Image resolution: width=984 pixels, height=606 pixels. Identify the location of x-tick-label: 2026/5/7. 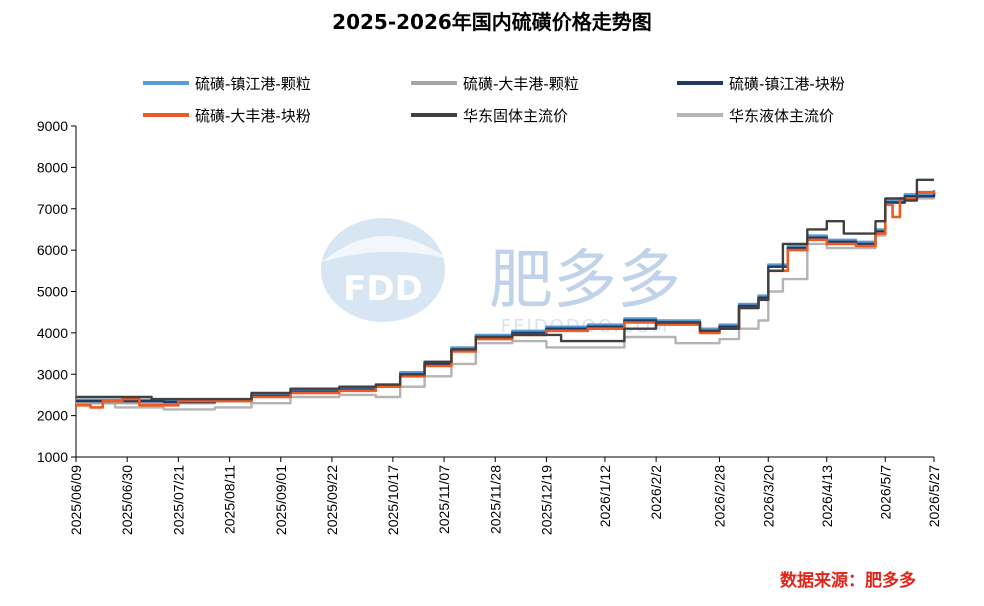
(885, 492).